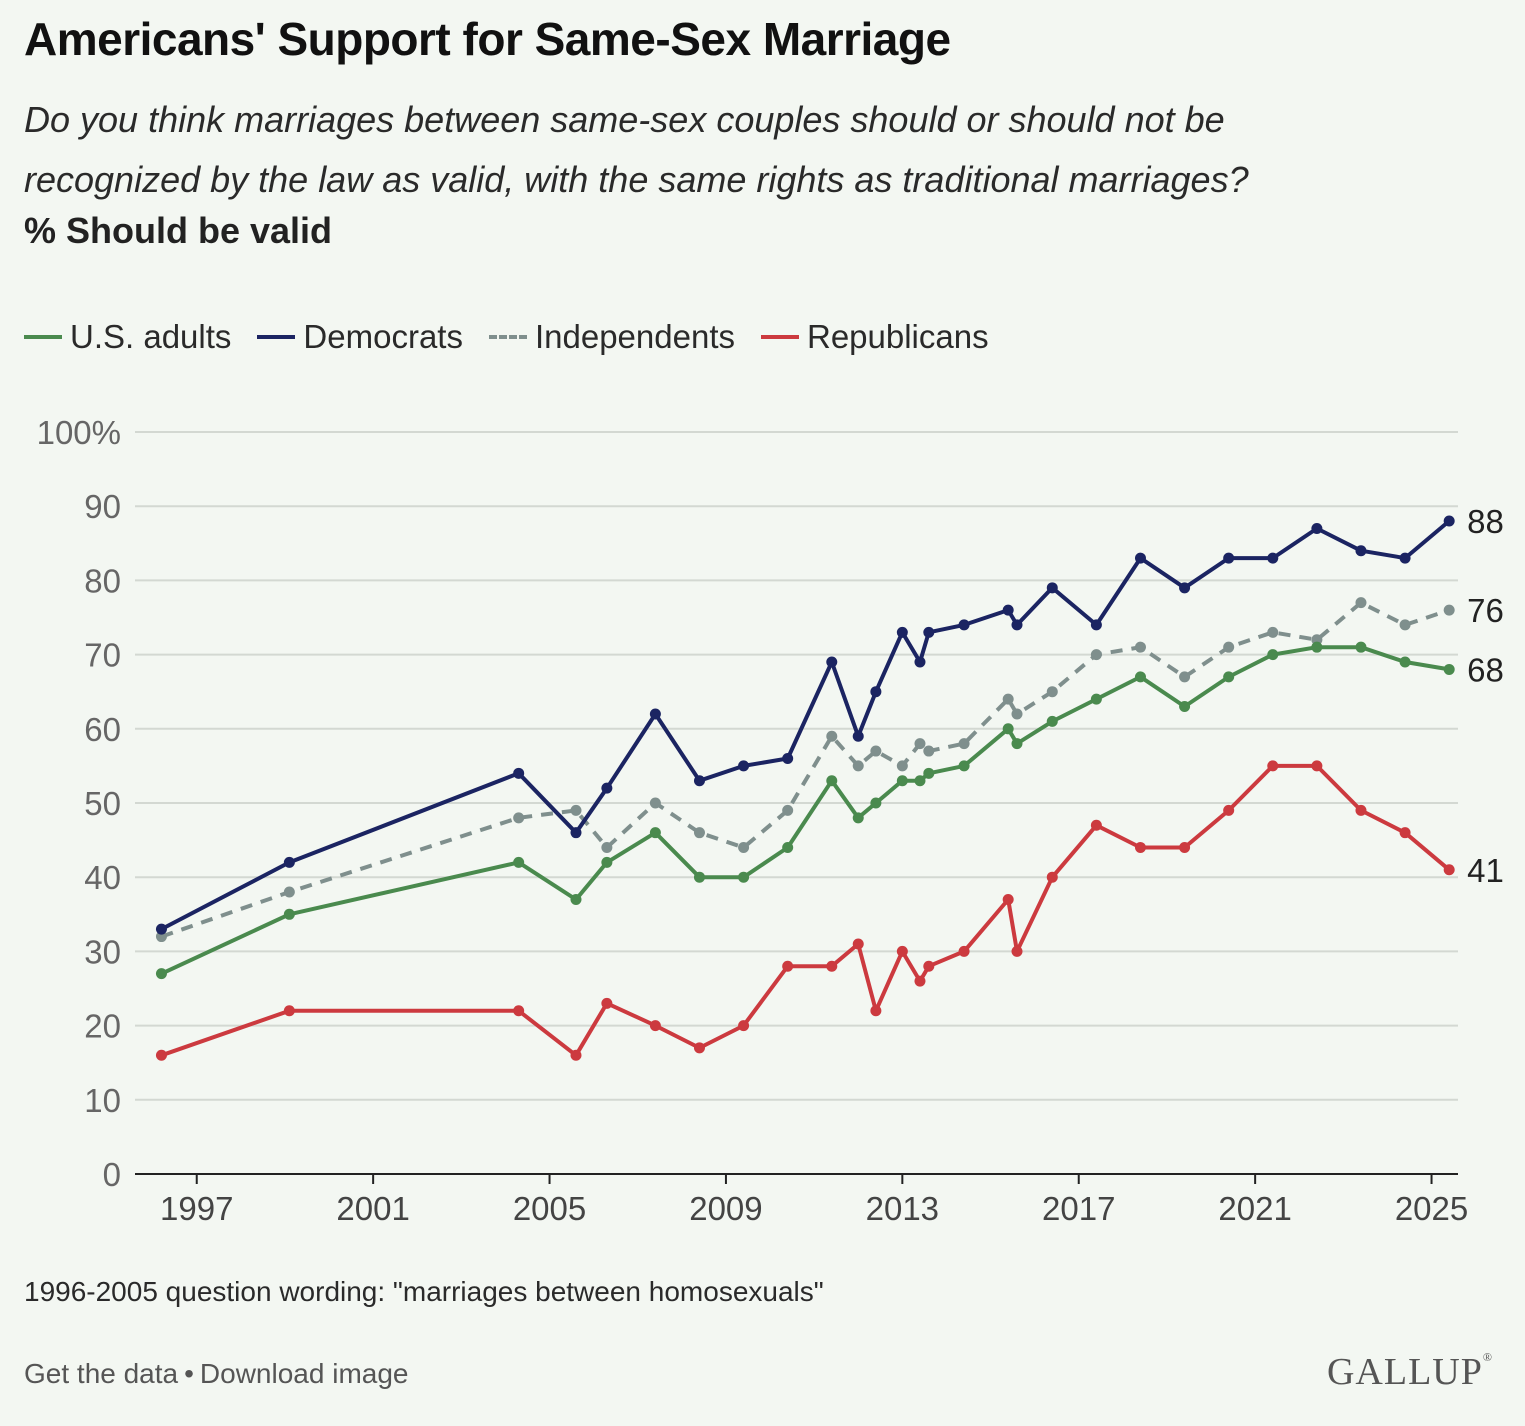 This screenshot has height=1426, width=1525. I want to click on legend-swatch-us-adults, so click(43, 337).